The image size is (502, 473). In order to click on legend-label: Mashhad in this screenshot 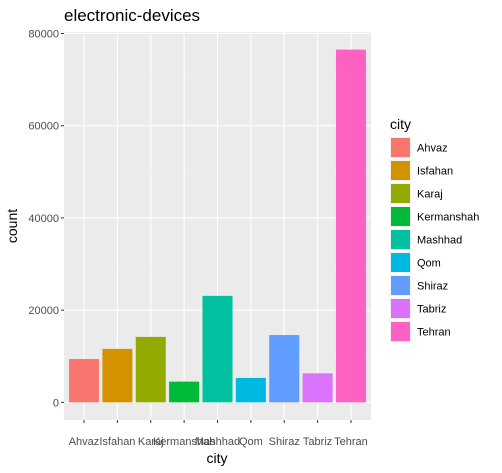, I will do `click(439, 241)`.